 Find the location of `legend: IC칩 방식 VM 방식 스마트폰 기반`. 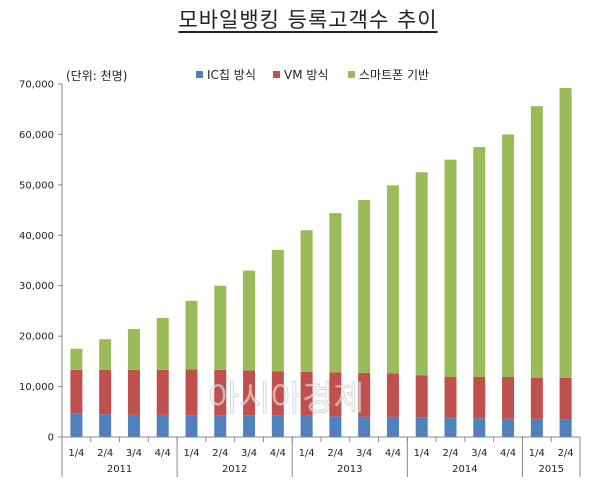

legend: IC칩 방식 VM 방식 스마트폰 기반 is located at coordinates (312, 75).